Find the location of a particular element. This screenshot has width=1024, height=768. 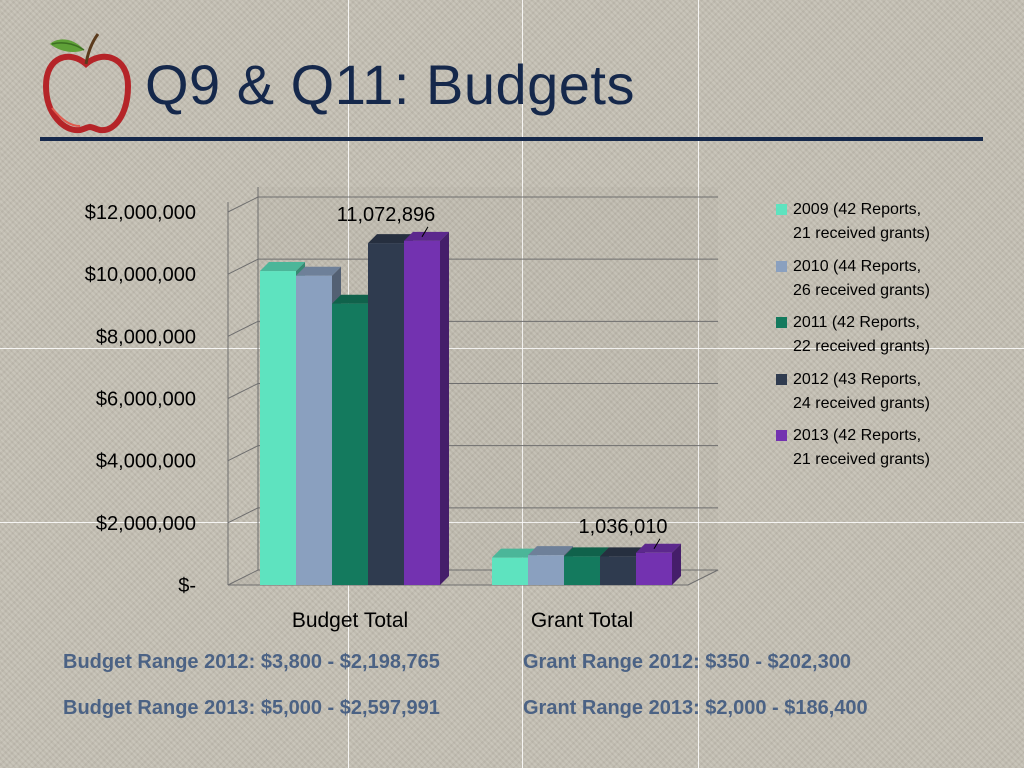

legend-item-2009: 2009 (42 Reports, 21 received grants) is located at coordinates (853, 226).